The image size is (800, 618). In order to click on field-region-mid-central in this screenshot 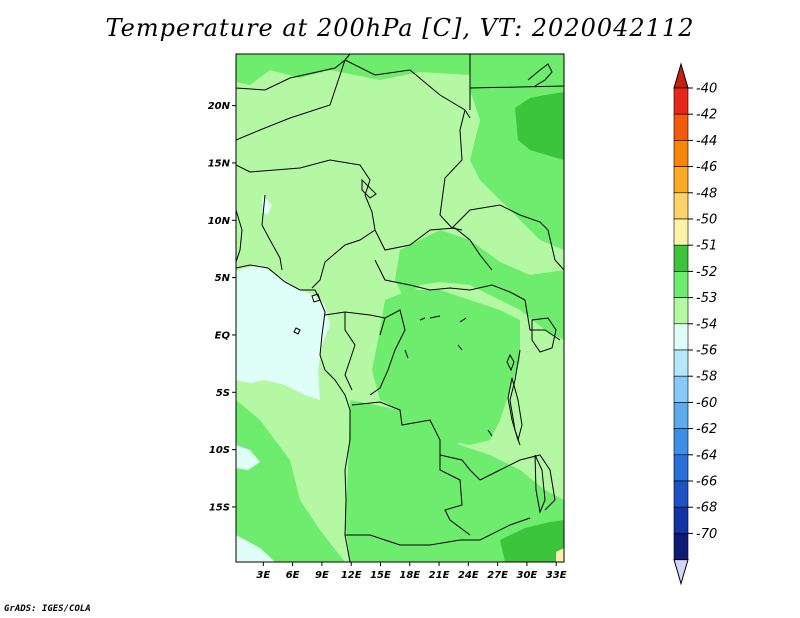, I will do `click(479, 285)`.